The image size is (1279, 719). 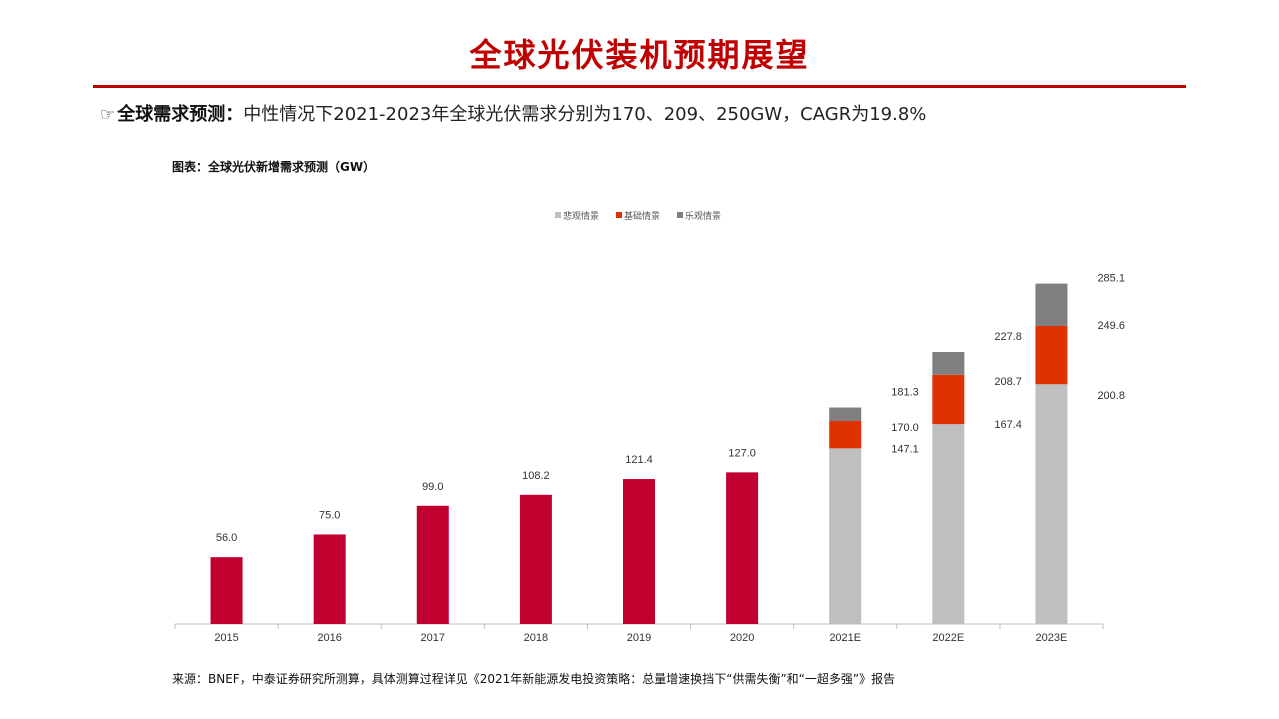 What do you see at coordinates (108, 115) in the screenshot?
I see `pointing-hand-icon: ☞` at bounding box center [108, 115].